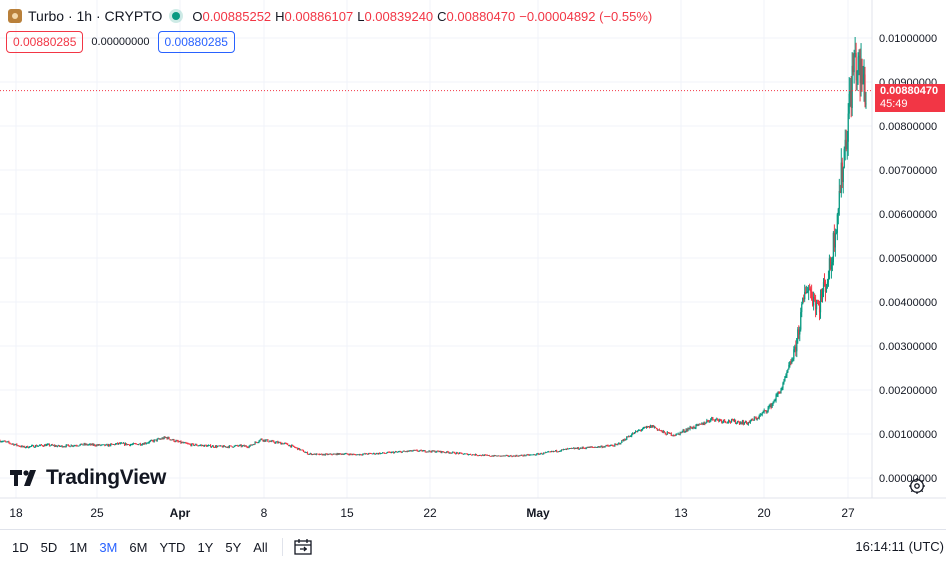 The image size is (946, 564). What do you see at coordinates (172, 547) in the screenshot?
I see `range-ytd-button: YTD` at bounding box center [172, 547].